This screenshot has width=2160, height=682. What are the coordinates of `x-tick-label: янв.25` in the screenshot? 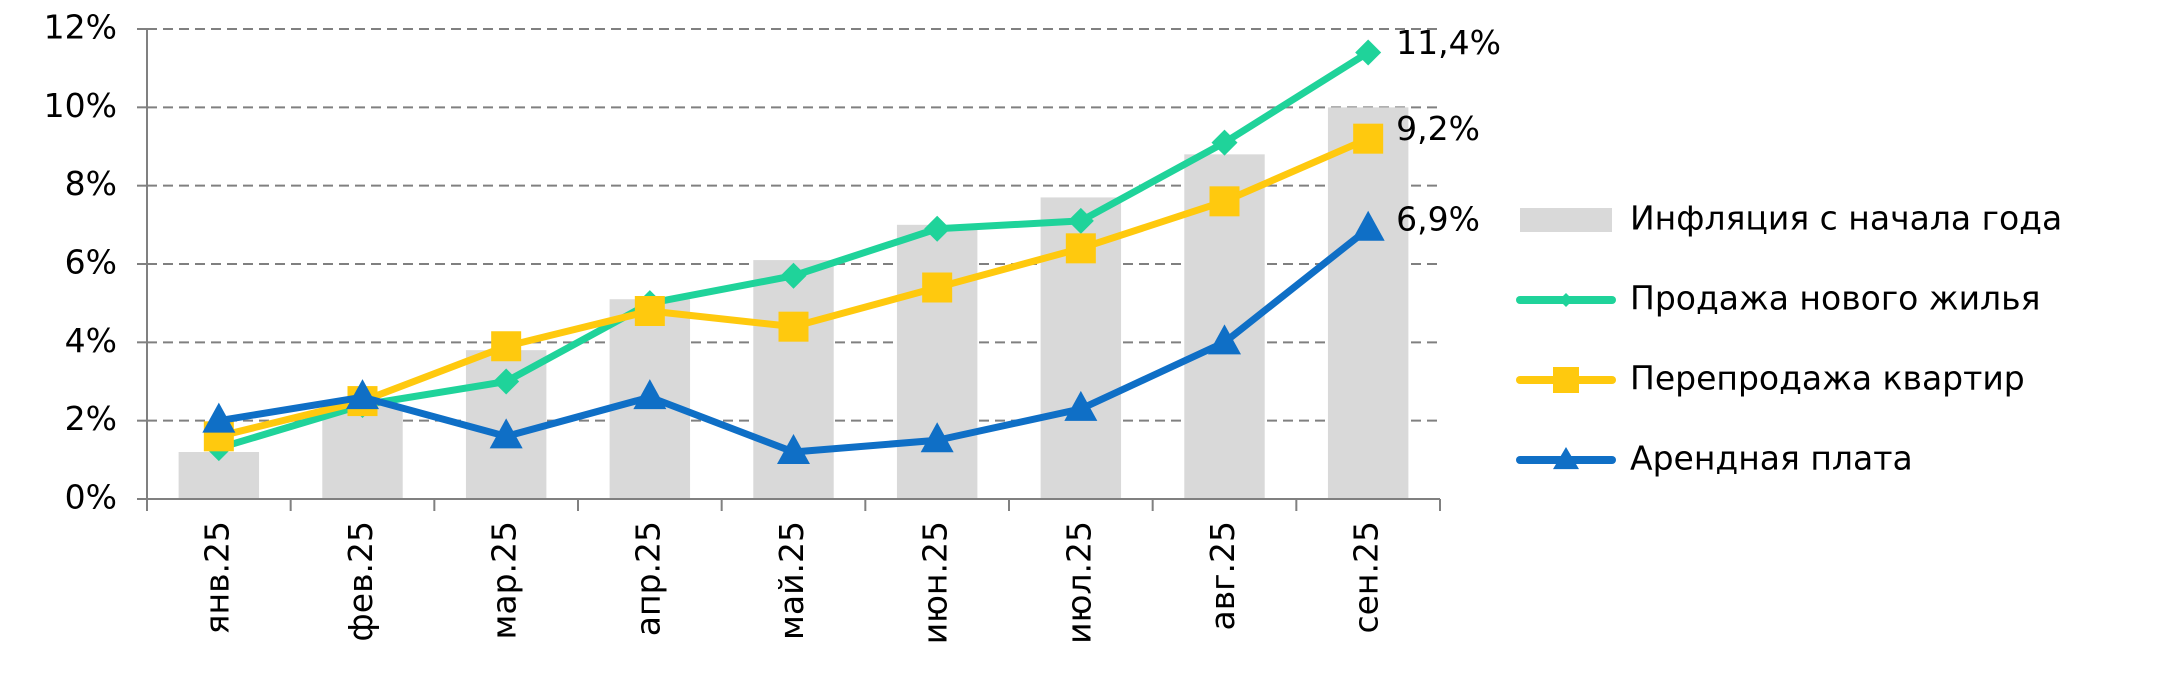 It's located at (216, 577).